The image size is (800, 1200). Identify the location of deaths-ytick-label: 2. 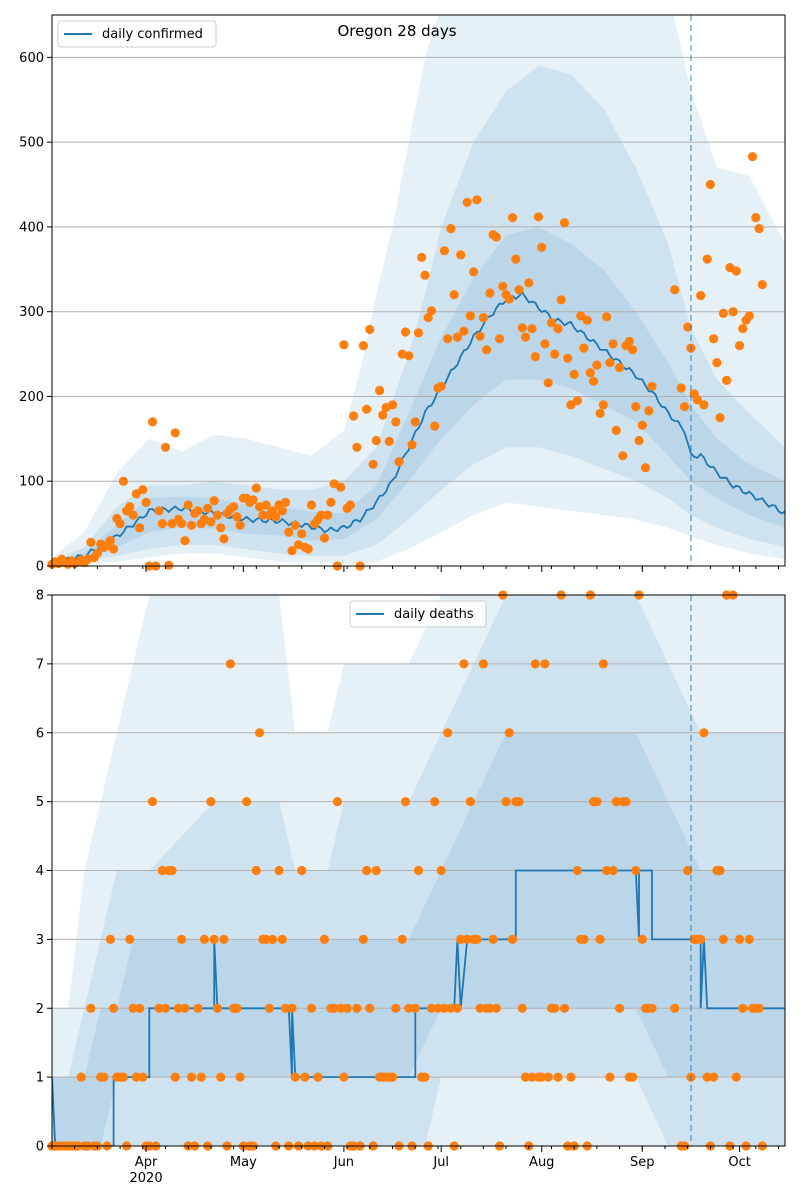
(40, 1009).